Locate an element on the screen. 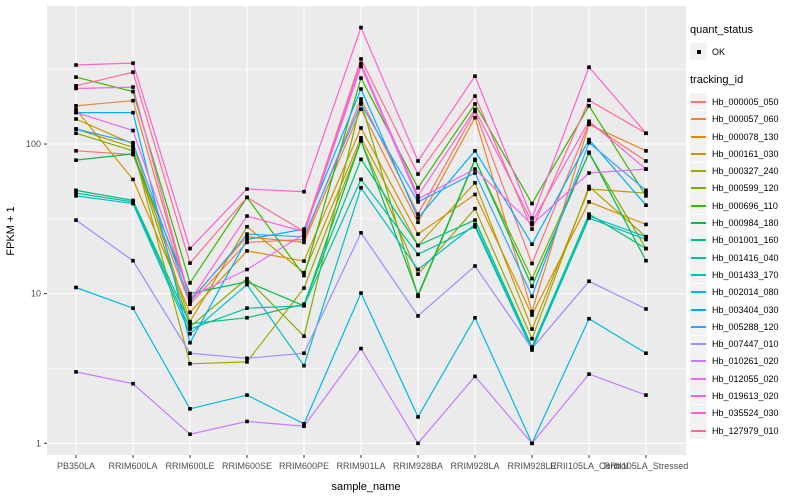 Image resolution: width=800 pixels, height=500 pixels. legend-item-label: Hb_001433_170 is located at coordinates (745, 274).